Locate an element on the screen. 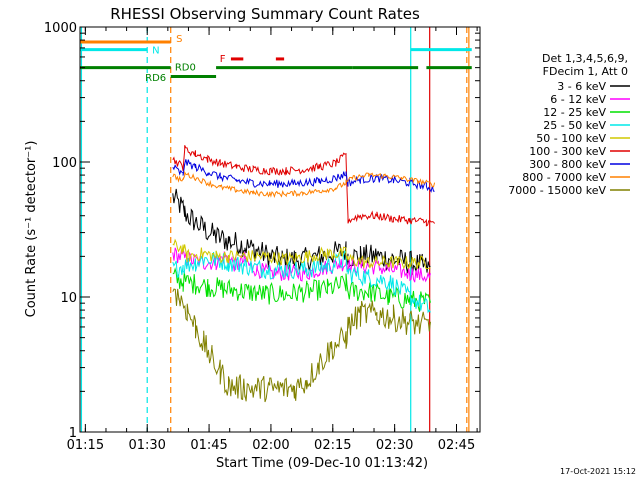  legend-label: 300 - 800 keV is located at coordinates (567, 164).